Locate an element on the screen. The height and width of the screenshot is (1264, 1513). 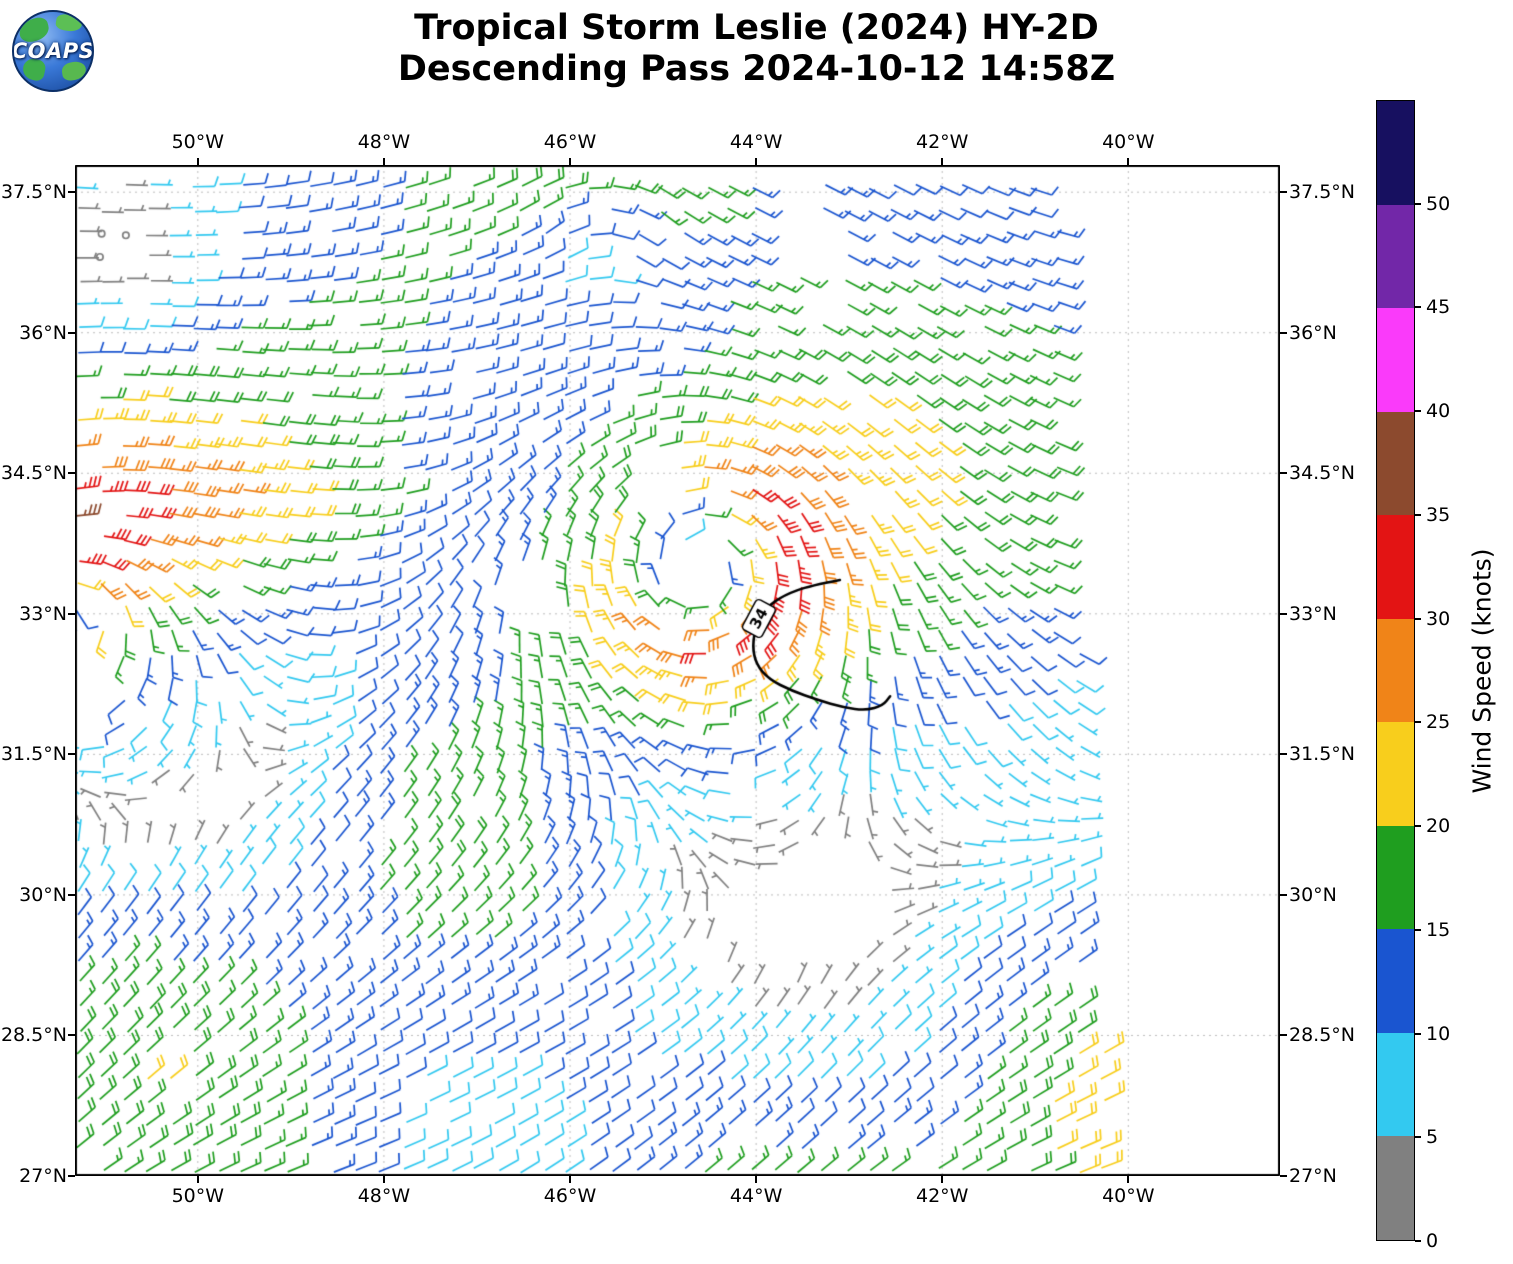
colorbar-axis-label: Wind Speed (knots) is located at coordinates (1482, 670).